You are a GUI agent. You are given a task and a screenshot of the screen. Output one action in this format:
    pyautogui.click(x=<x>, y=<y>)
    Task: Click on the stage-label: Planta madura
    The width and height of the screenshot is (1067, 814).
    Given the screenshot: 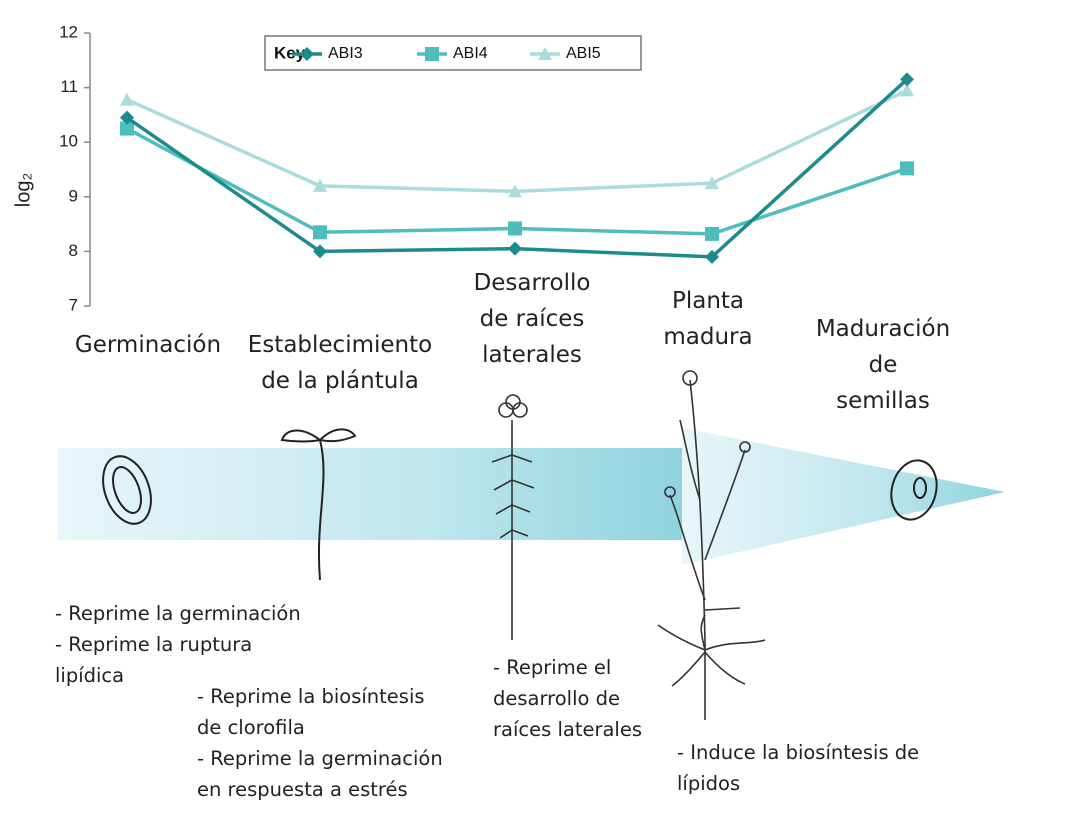 What is the action you would take?
    pyautogui.click(x=708, y=319)
    